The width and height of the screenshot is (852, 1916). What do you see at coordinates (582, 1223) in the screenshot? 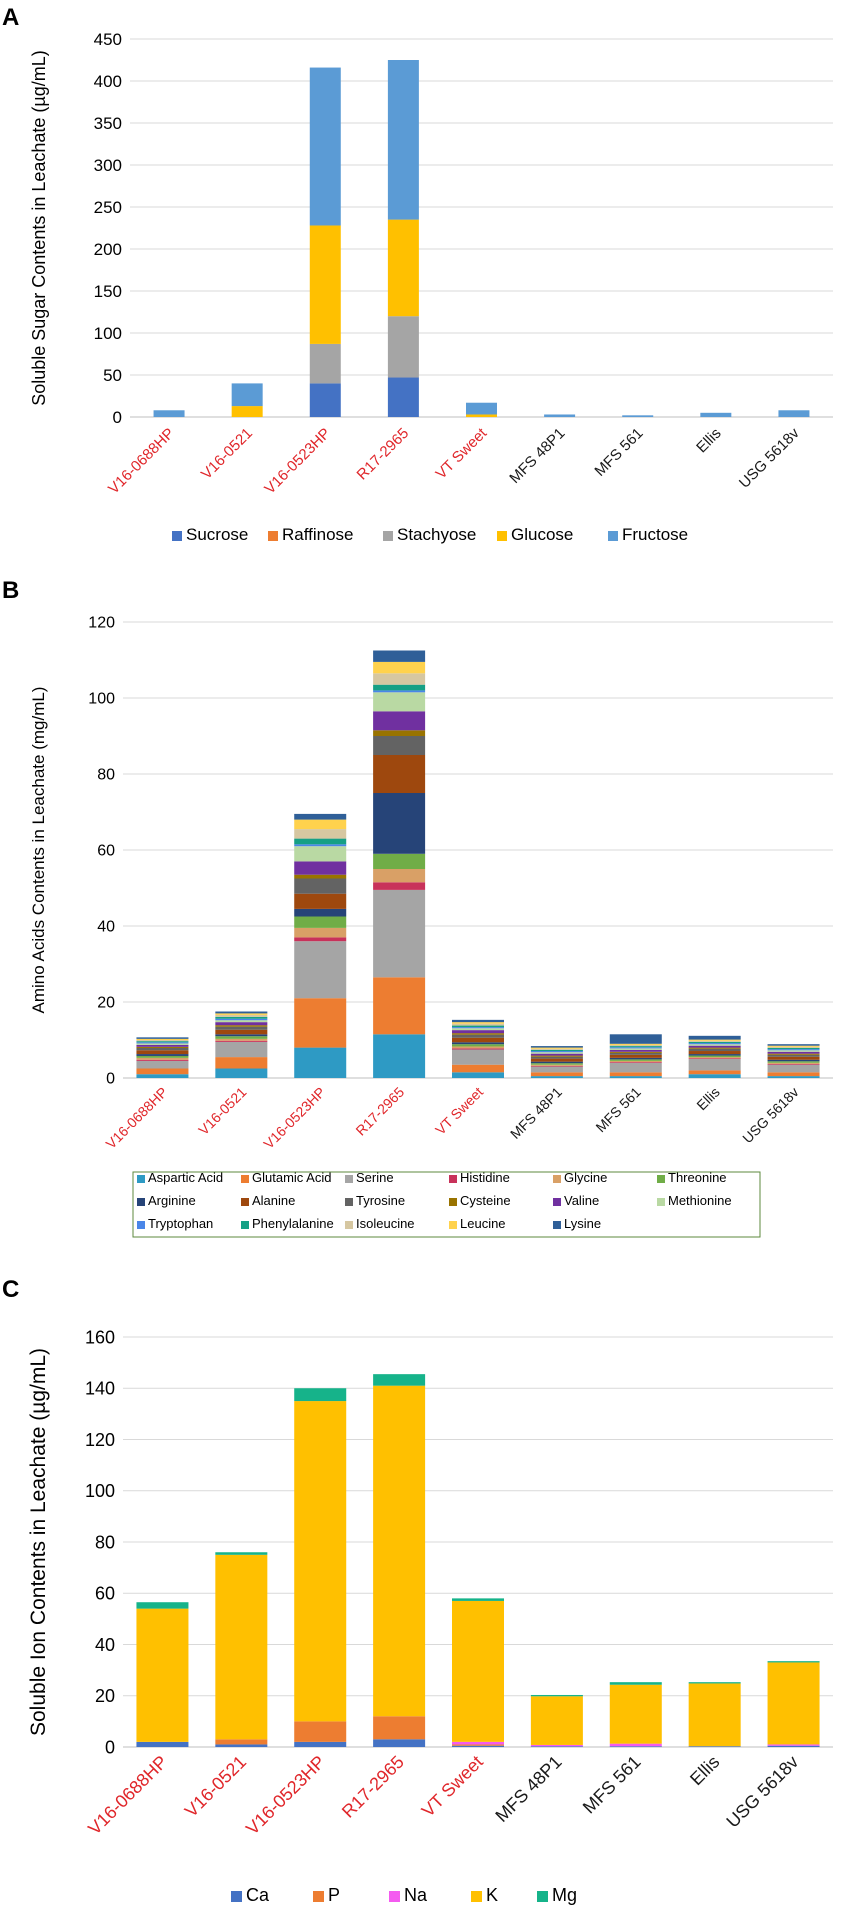
I see `legend-label: Lysine` at bounding box center [582, 1223].